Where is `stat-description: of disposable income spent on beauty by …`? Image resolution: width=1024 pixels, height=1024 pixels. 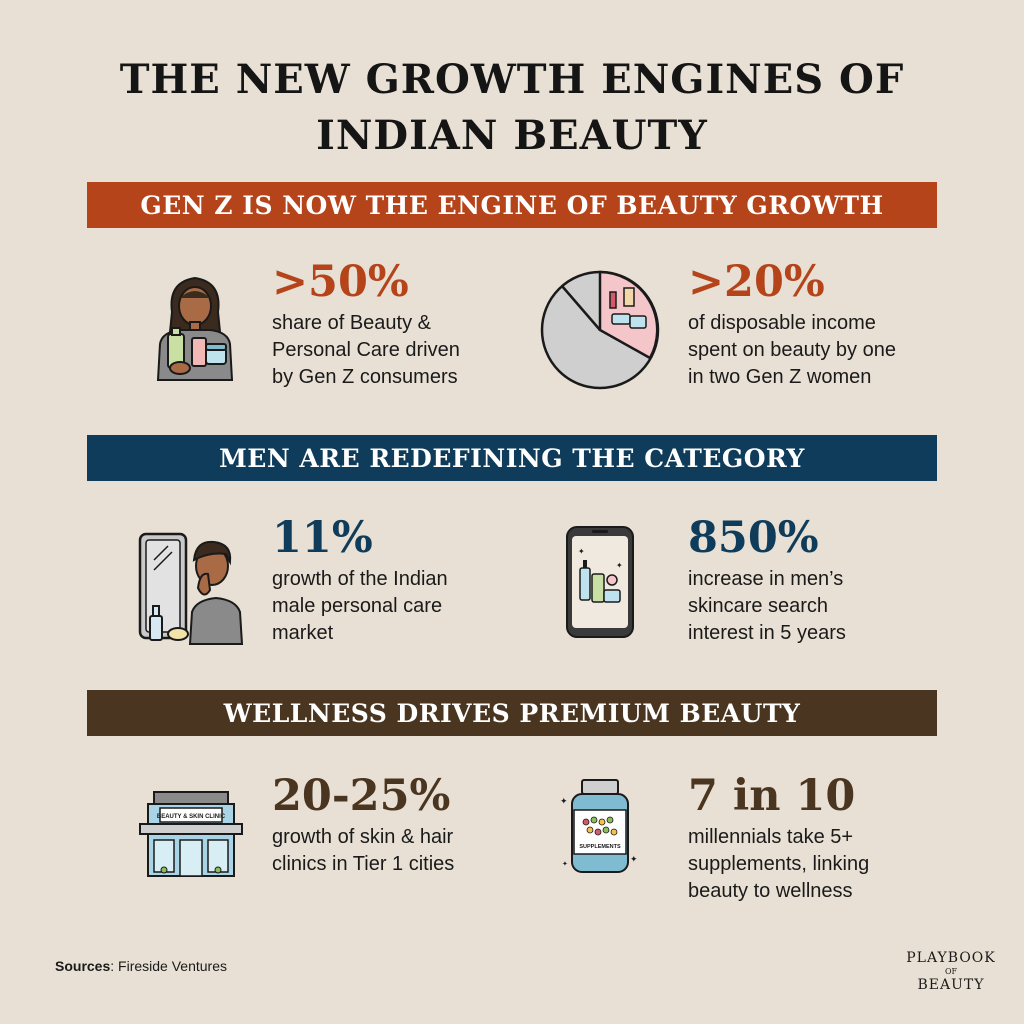 stat-description: of disposable income spent on beauty by … is located at coordinates (792, 350).